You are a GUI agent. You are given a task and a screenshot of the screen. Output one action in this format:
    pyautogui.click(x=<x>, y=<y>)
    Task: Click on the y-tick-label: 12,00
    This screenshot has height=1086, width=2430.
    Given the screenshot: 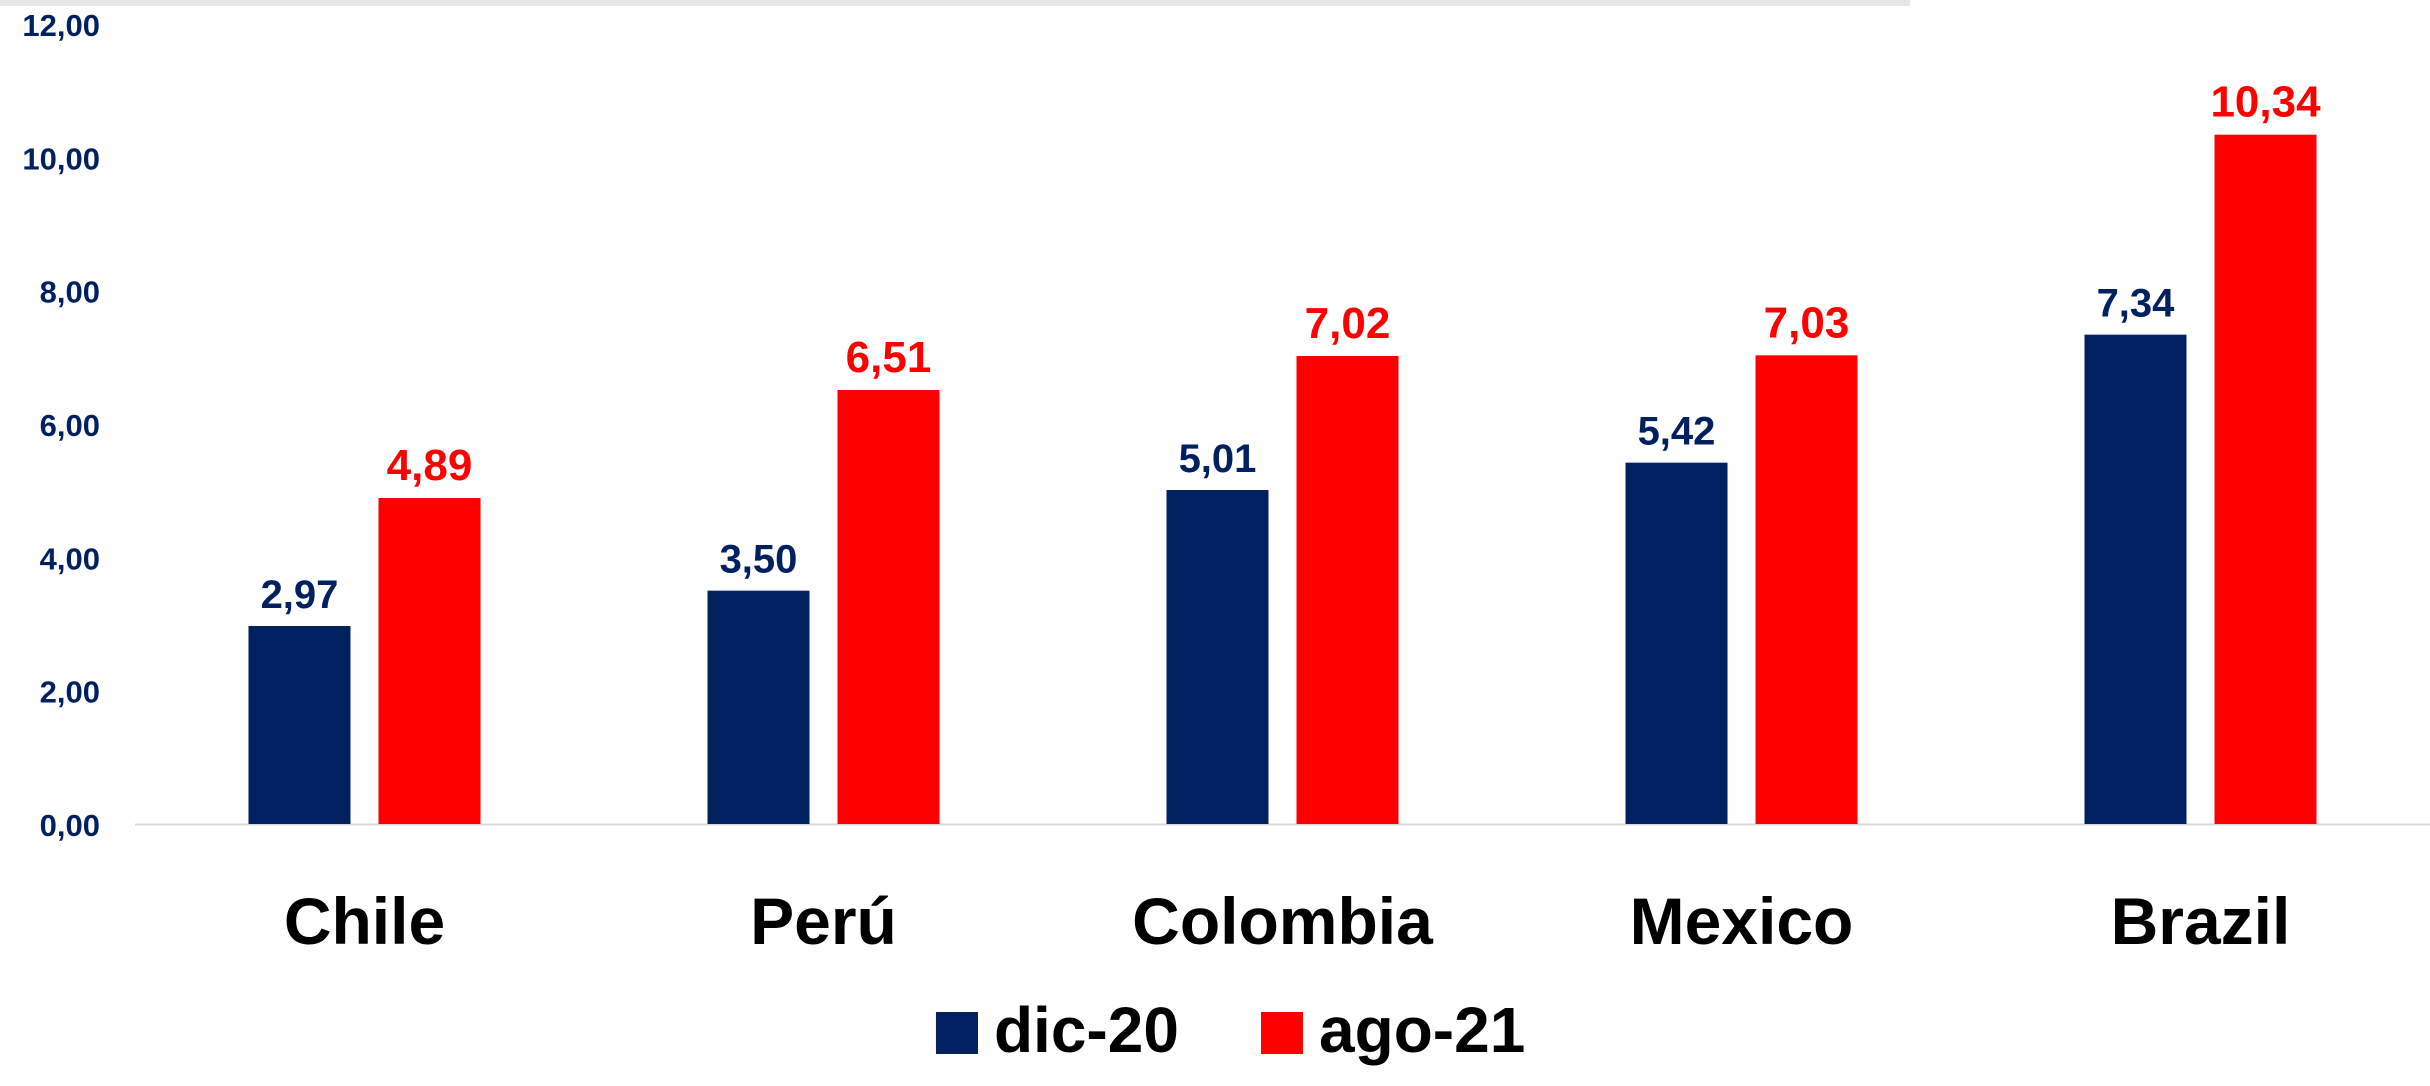 What is the action you would take?
    pyautogui.click(x=61, y=25)
    